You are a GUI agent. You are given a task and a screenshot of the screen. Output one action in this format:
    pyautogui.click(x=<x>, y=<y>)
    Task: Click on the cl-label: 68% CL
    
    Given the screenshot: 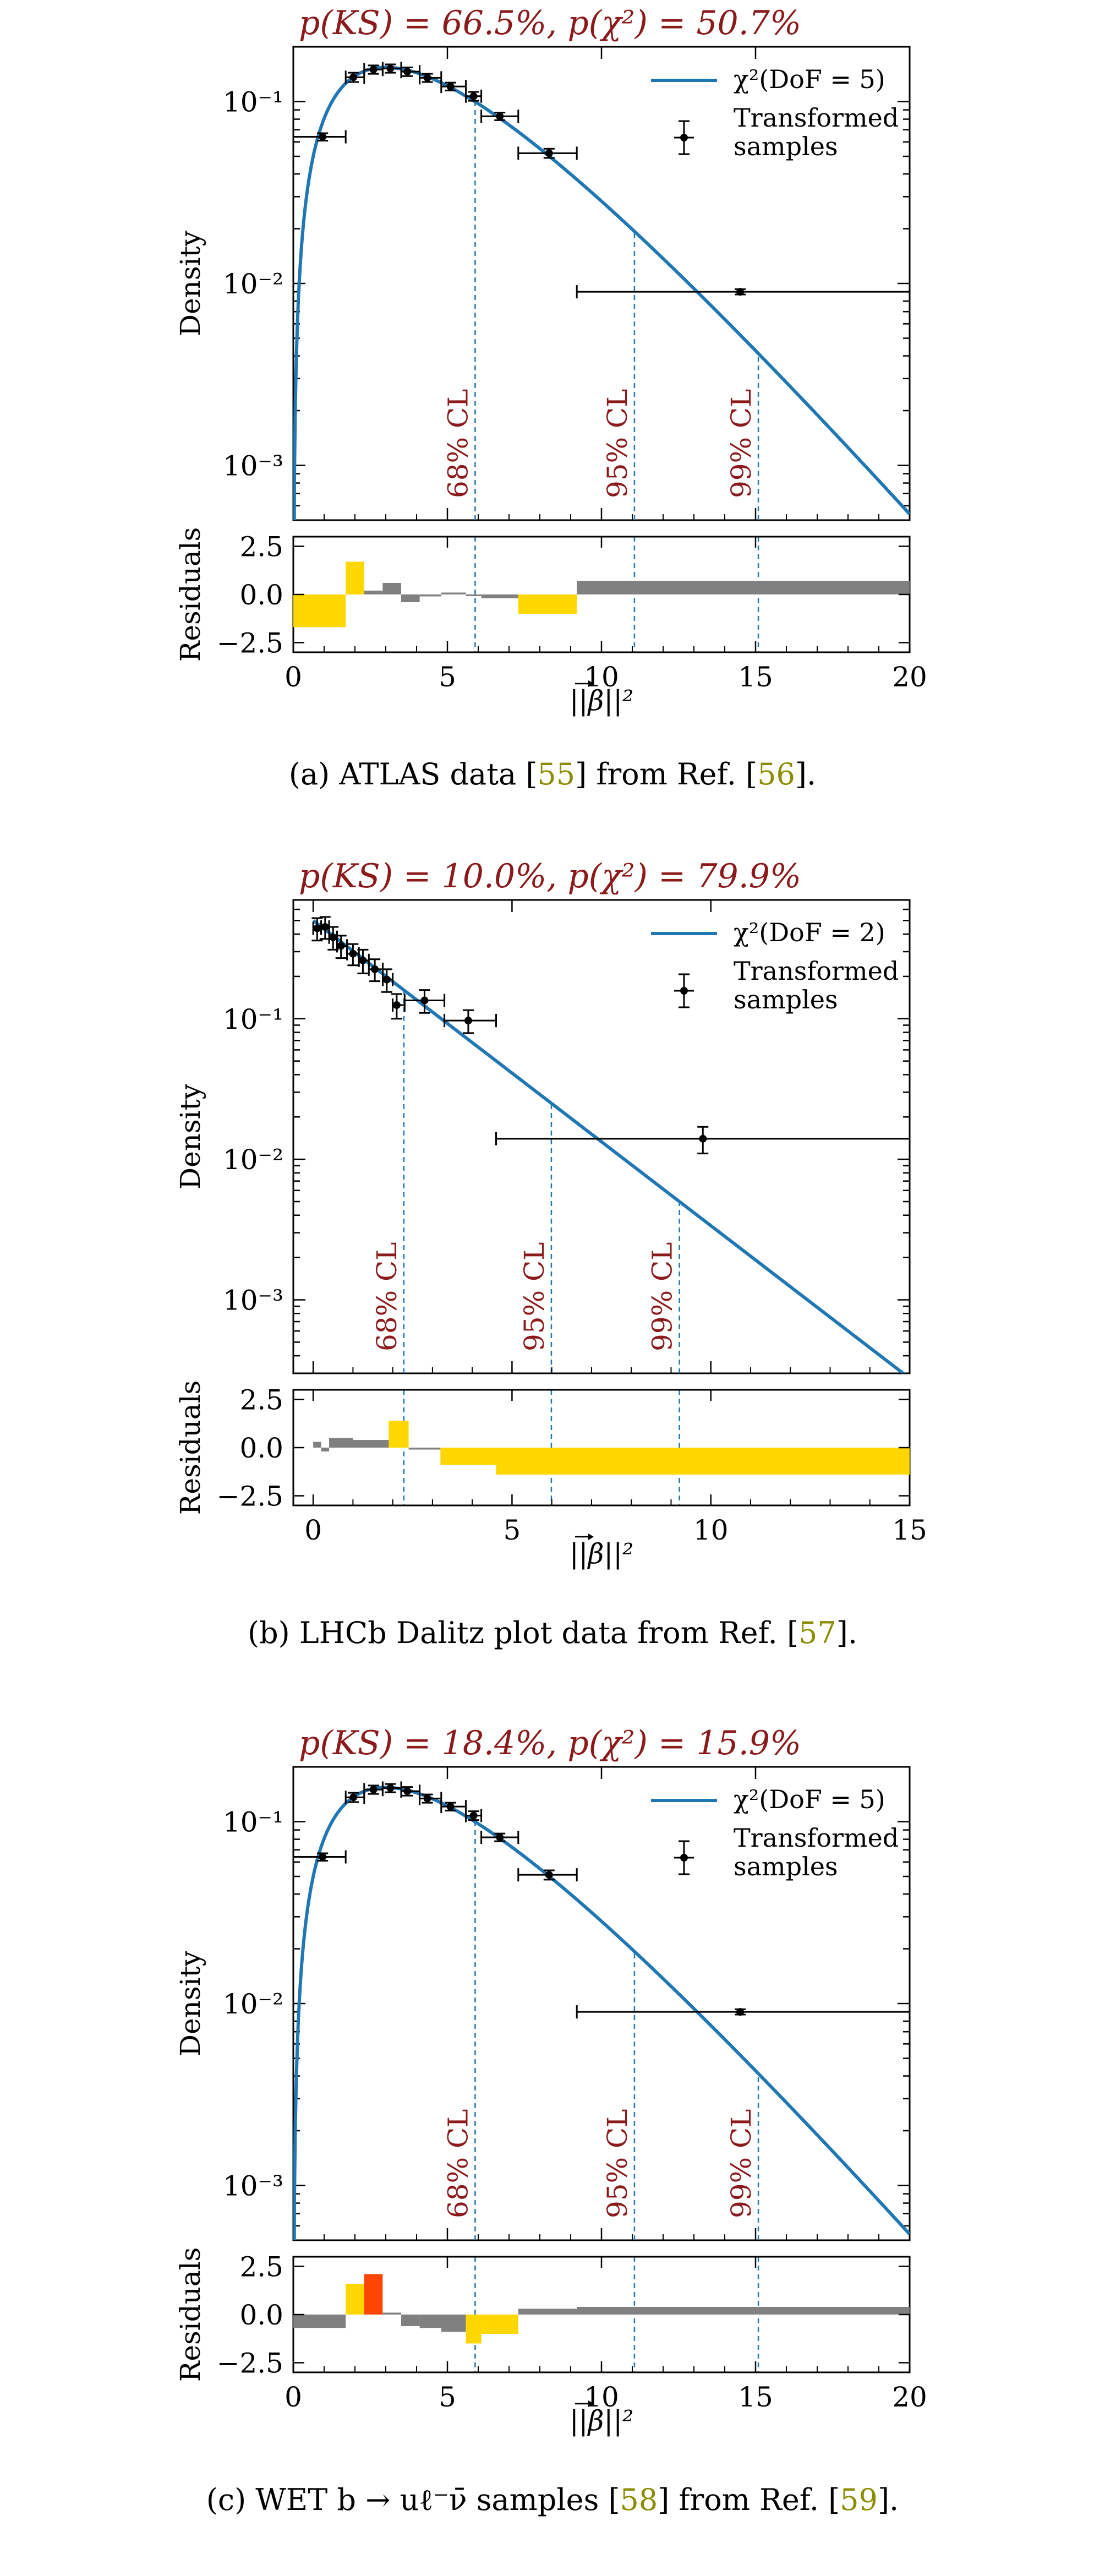 What is the action you would take?
    pyautogui.click(x=458, y=2164)
    